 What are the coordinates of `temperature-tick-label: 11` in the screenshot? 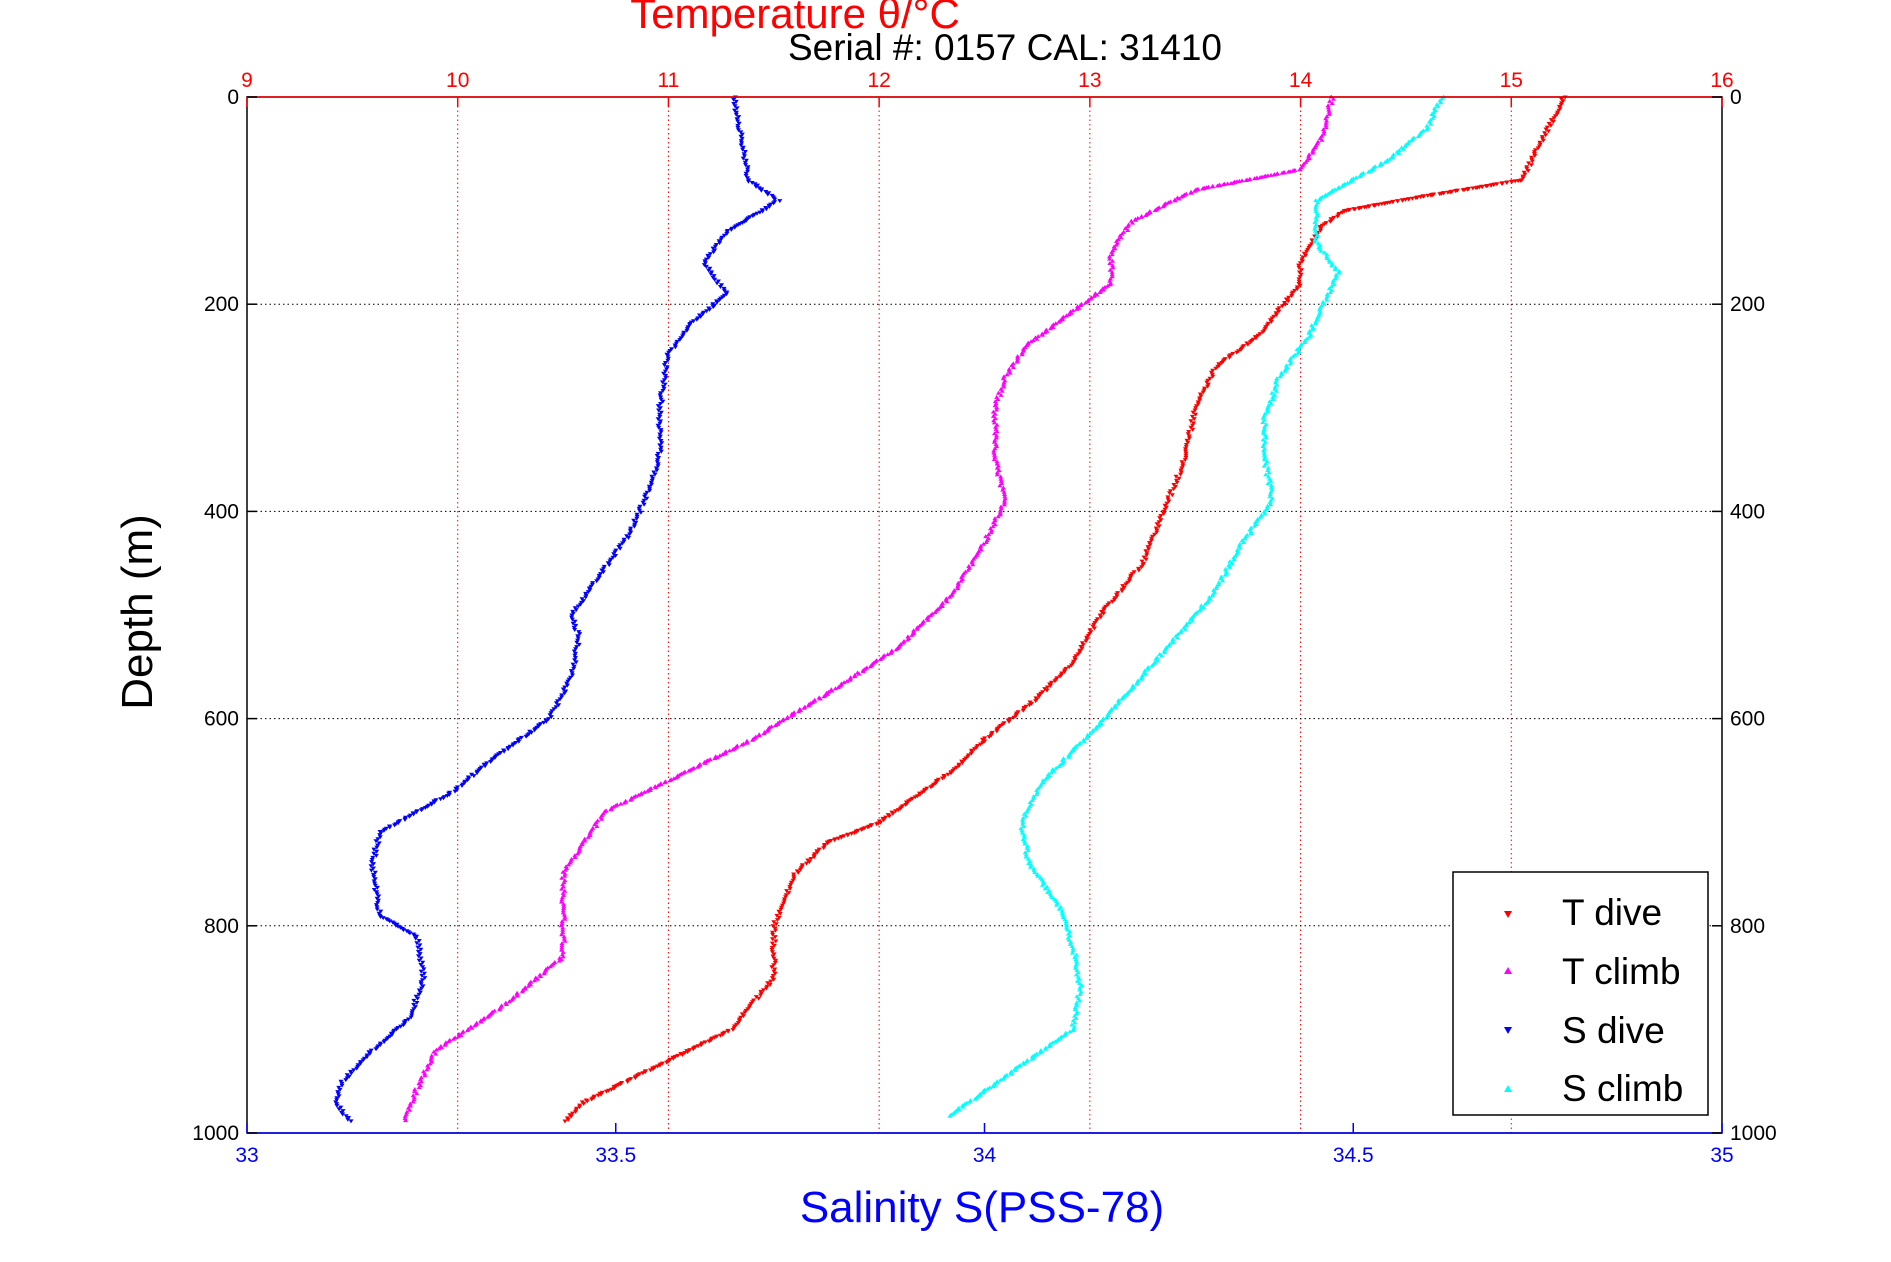 It's located at (669, 80).